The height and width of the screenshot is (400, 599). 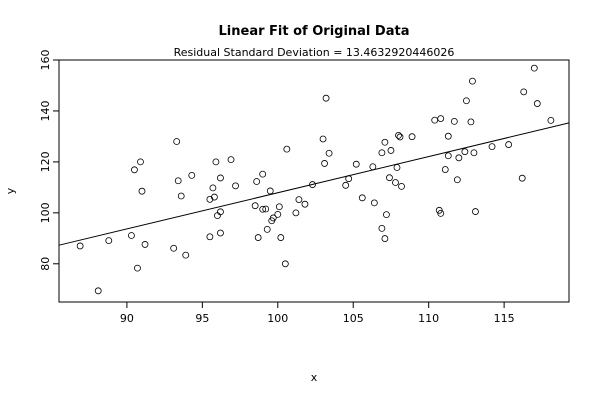 What do you see at coordinates (45, 110) in the screenshot?
I see `y-tick-label: 140` at bounding box center [45, 110].